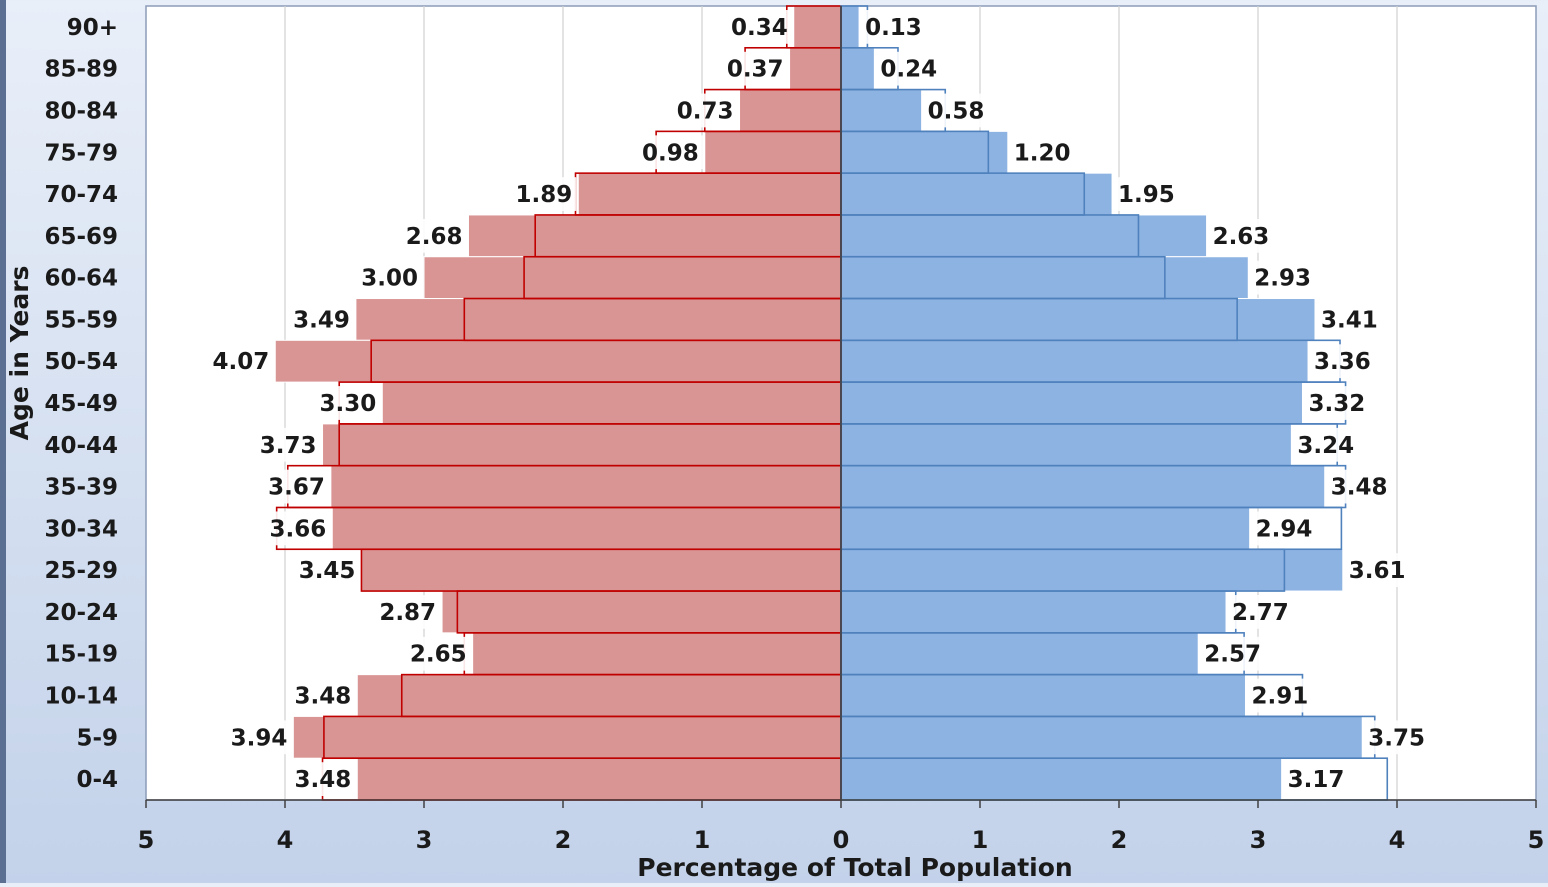 Image resolution: width=1548 pixels, height=887 pixels. Describe the element at coordinates (81, 362) in the screenshot. I see `age-label: 50-54` at that location.